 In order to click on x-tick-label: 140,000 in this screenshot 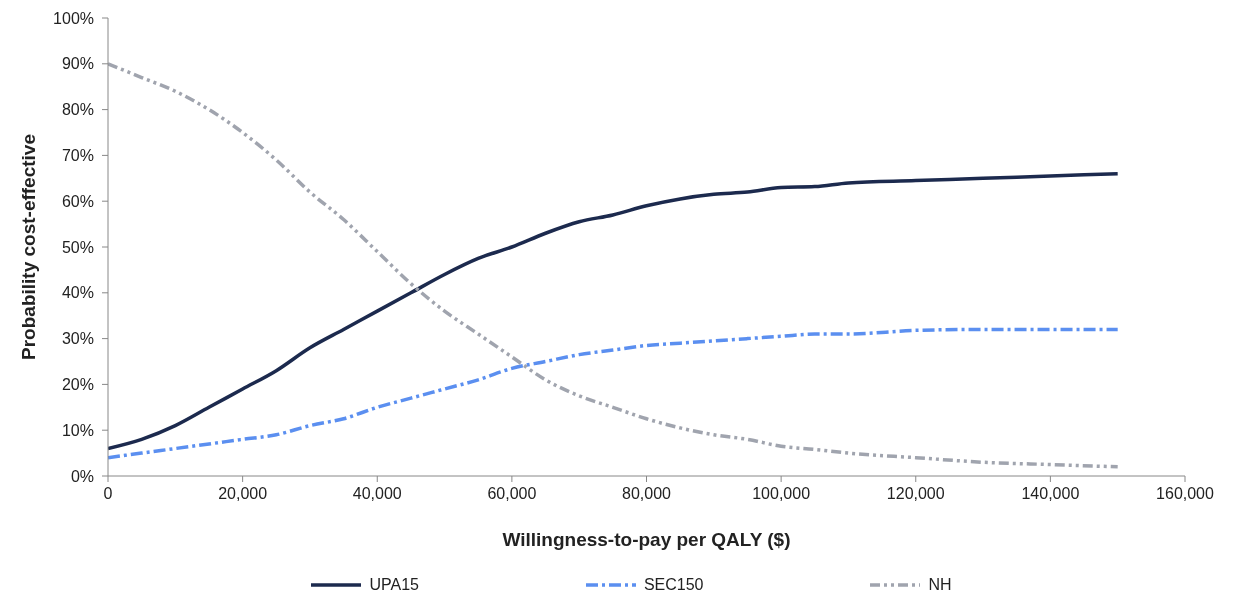, I will do `click(1050, 494)`.